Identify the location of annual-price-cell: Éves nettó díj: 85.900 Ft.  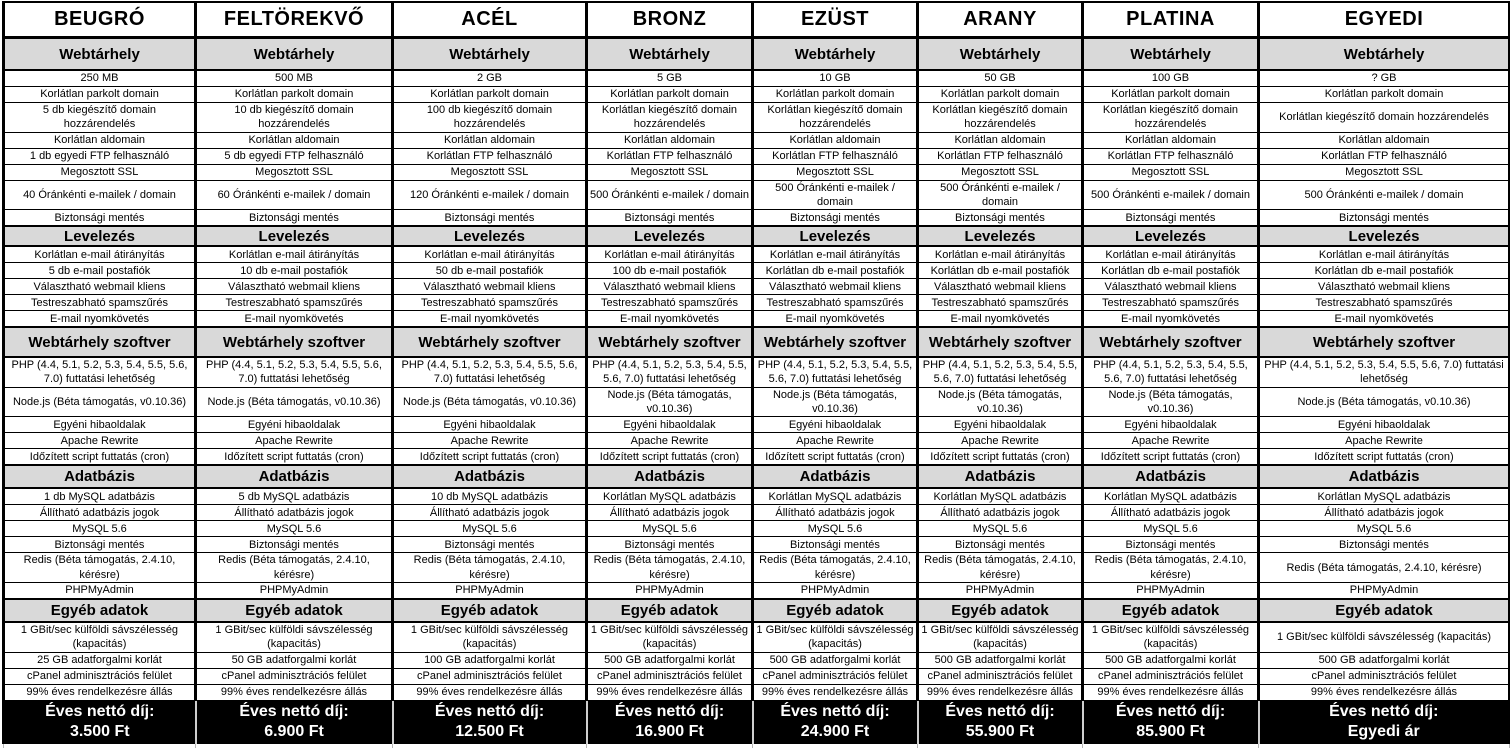
(1170, 721).